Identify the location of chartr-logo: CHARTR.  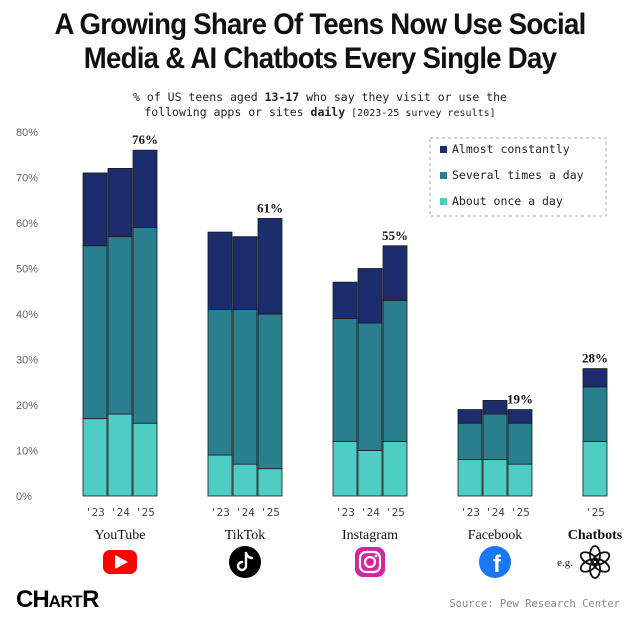
(57, 599).